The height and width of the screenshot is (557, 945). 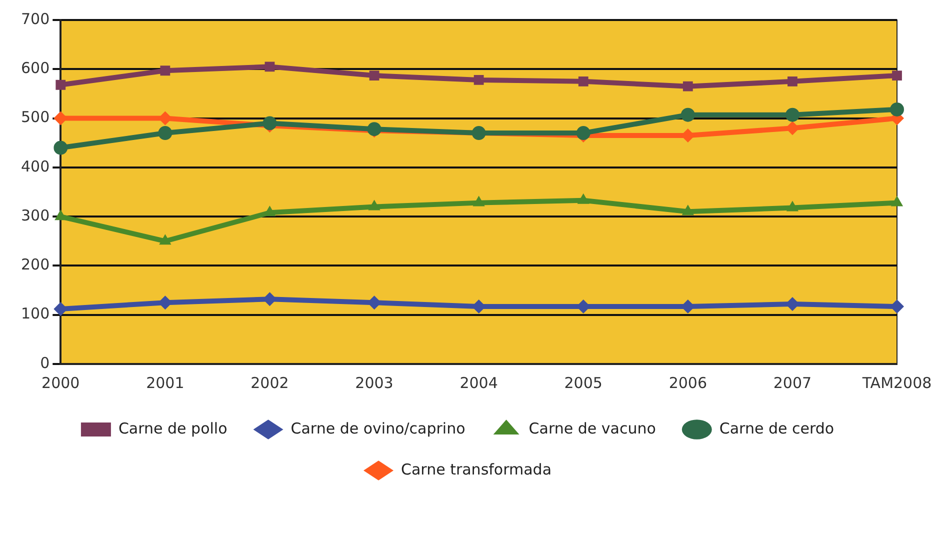 I want to click on y-tick-label: 700, so click(x=35, y=19).